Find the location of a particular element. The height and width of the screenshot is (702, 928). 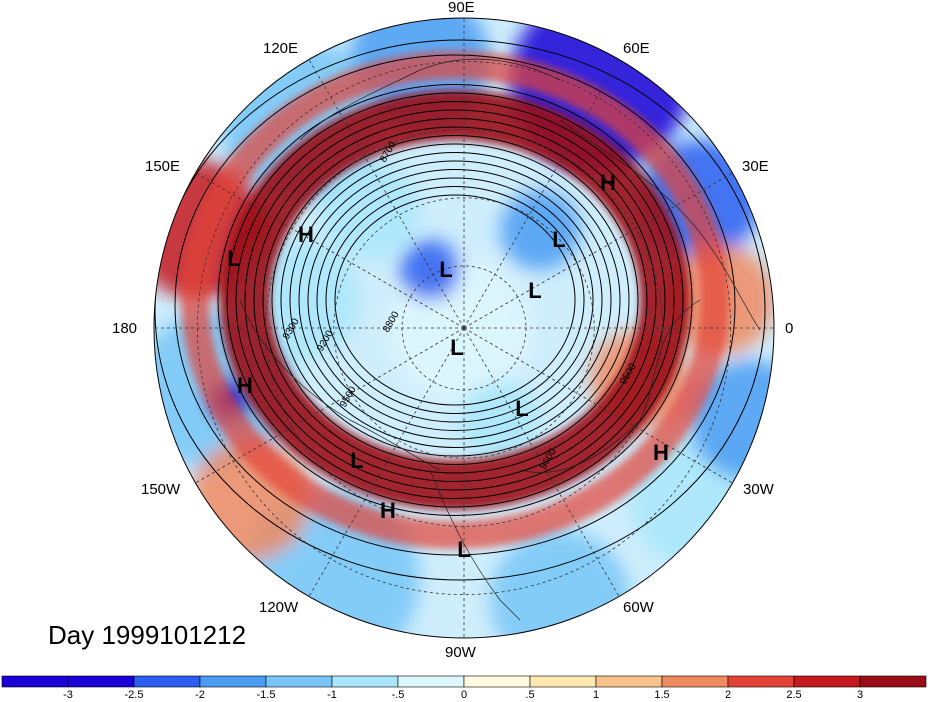

colorbar-tick-label: 1 is located at coordinates (596, 695).